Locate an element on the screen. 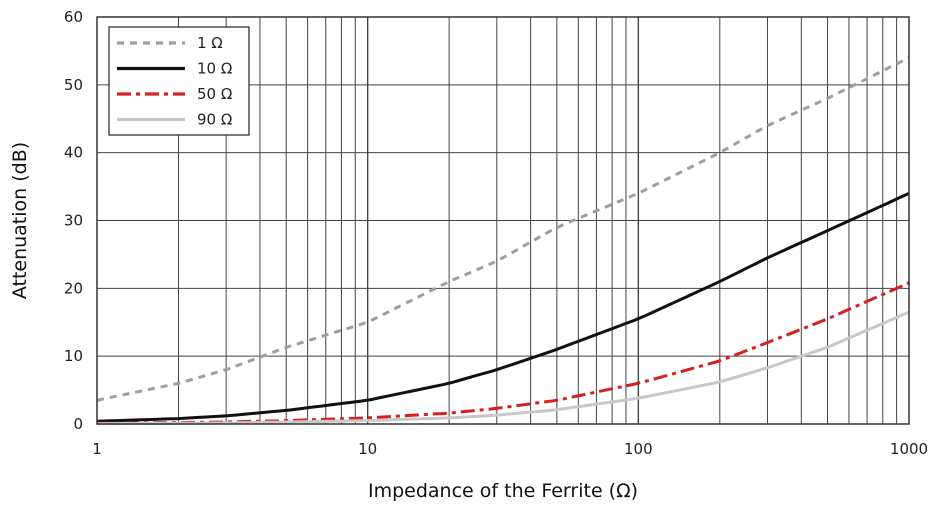 The width and height of the screenshot is (945, 523). y-tick-label: 50 is located at coordinates (73, 85).